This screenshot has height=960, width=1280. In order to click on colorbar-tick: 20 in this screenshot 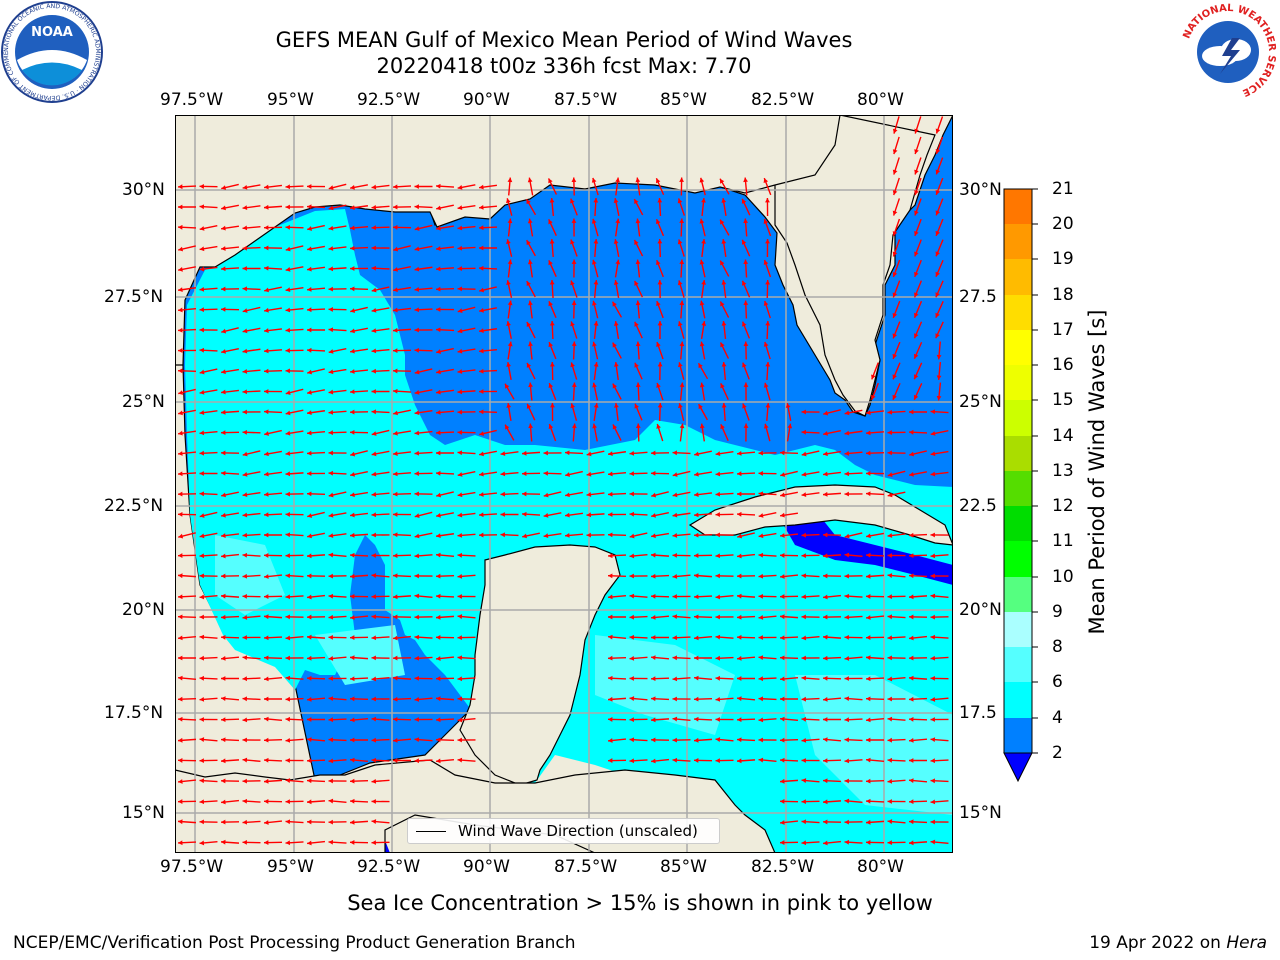, I will do `click(1063, 224)`.